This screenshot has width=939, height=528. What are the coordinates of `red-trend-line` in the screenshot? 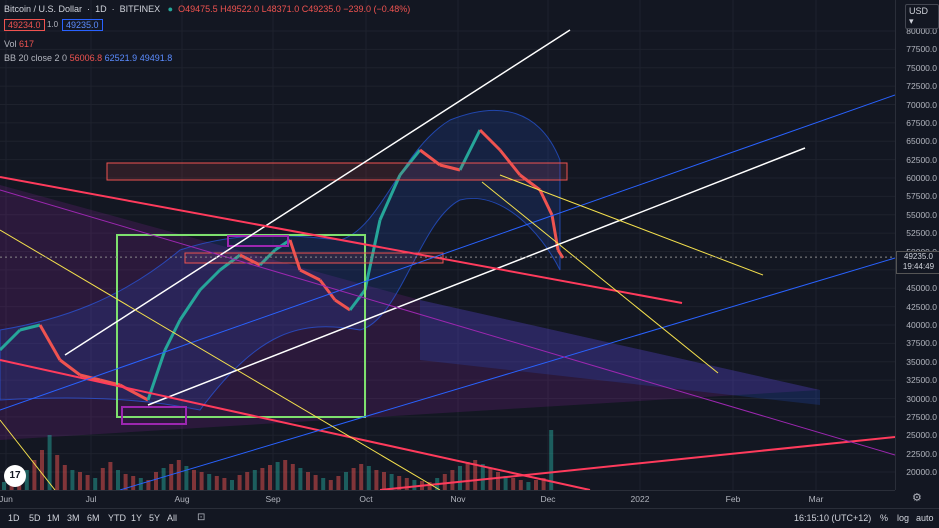 It's located at (637, 463).